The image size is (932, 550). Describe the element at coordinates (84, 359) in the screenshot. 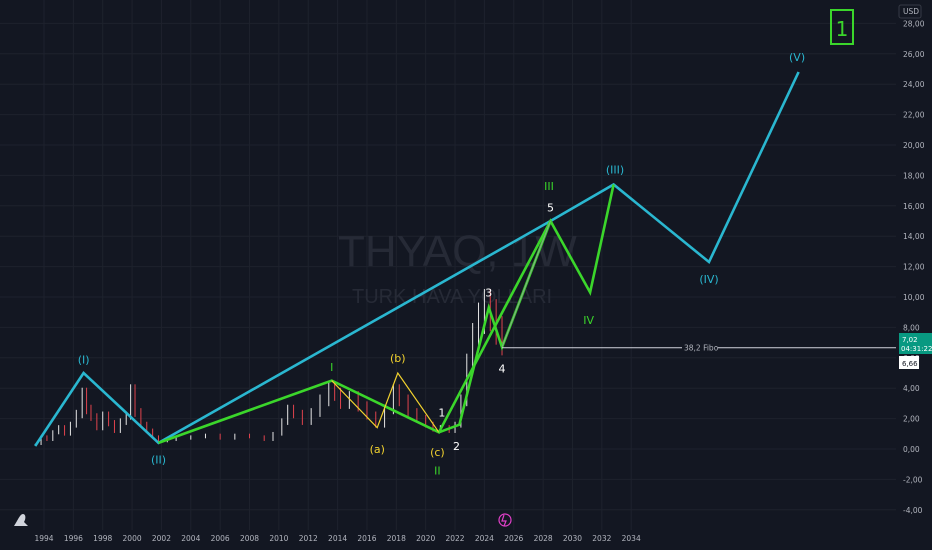

I see `wave-label: (I)` at that location.